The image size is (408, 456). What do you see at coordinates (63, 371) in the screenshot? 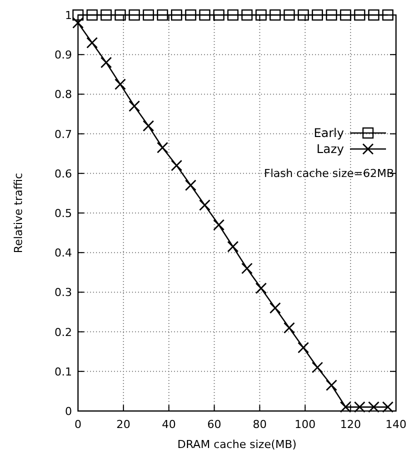
I see `y-tick-label: 0.1` at bounding box center [63, 371].